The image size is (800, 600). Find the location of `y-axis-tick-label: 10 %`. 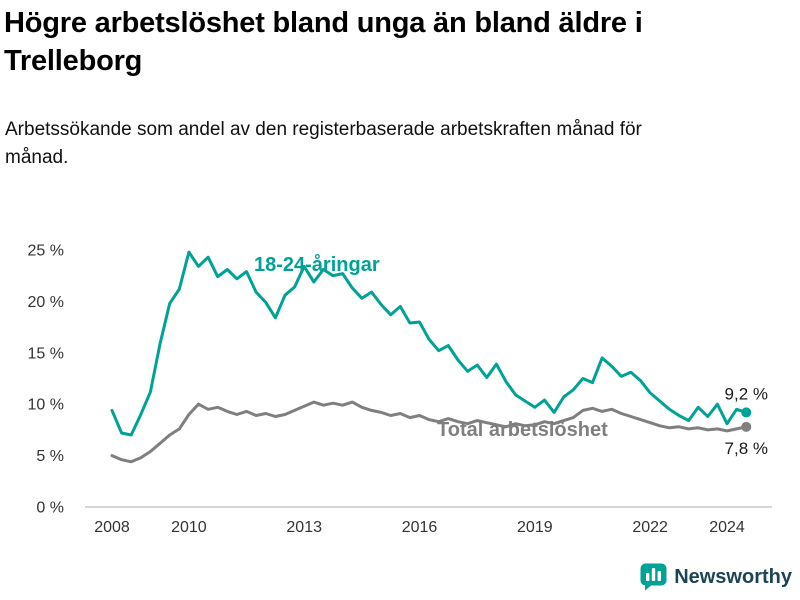

y-axis-tick-label: 10 % is located at coordinates (46, 405).